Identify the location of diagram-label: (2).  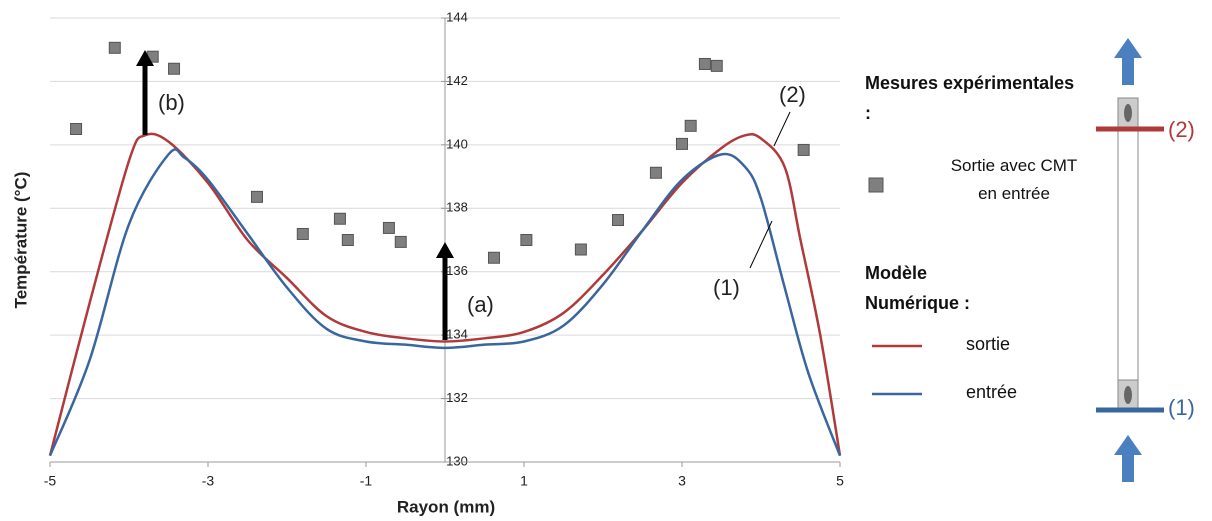
(1181, 129).